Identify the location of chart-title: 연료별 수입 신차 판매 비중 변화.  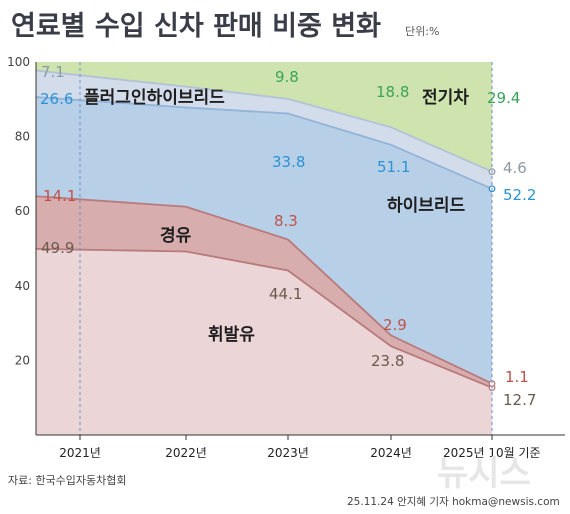
(196, 26).